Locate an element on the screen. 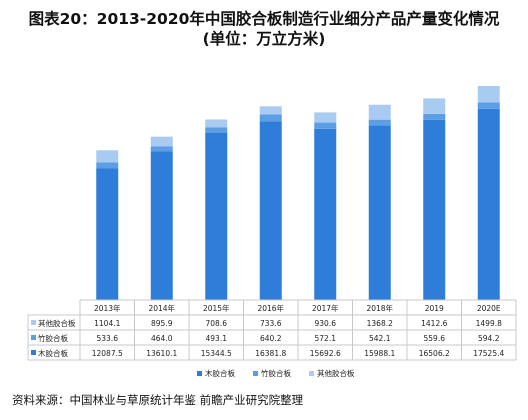 This screenshot has width=528, height=420. x-tick-label: 2019 is located at coordinates (434, 308).